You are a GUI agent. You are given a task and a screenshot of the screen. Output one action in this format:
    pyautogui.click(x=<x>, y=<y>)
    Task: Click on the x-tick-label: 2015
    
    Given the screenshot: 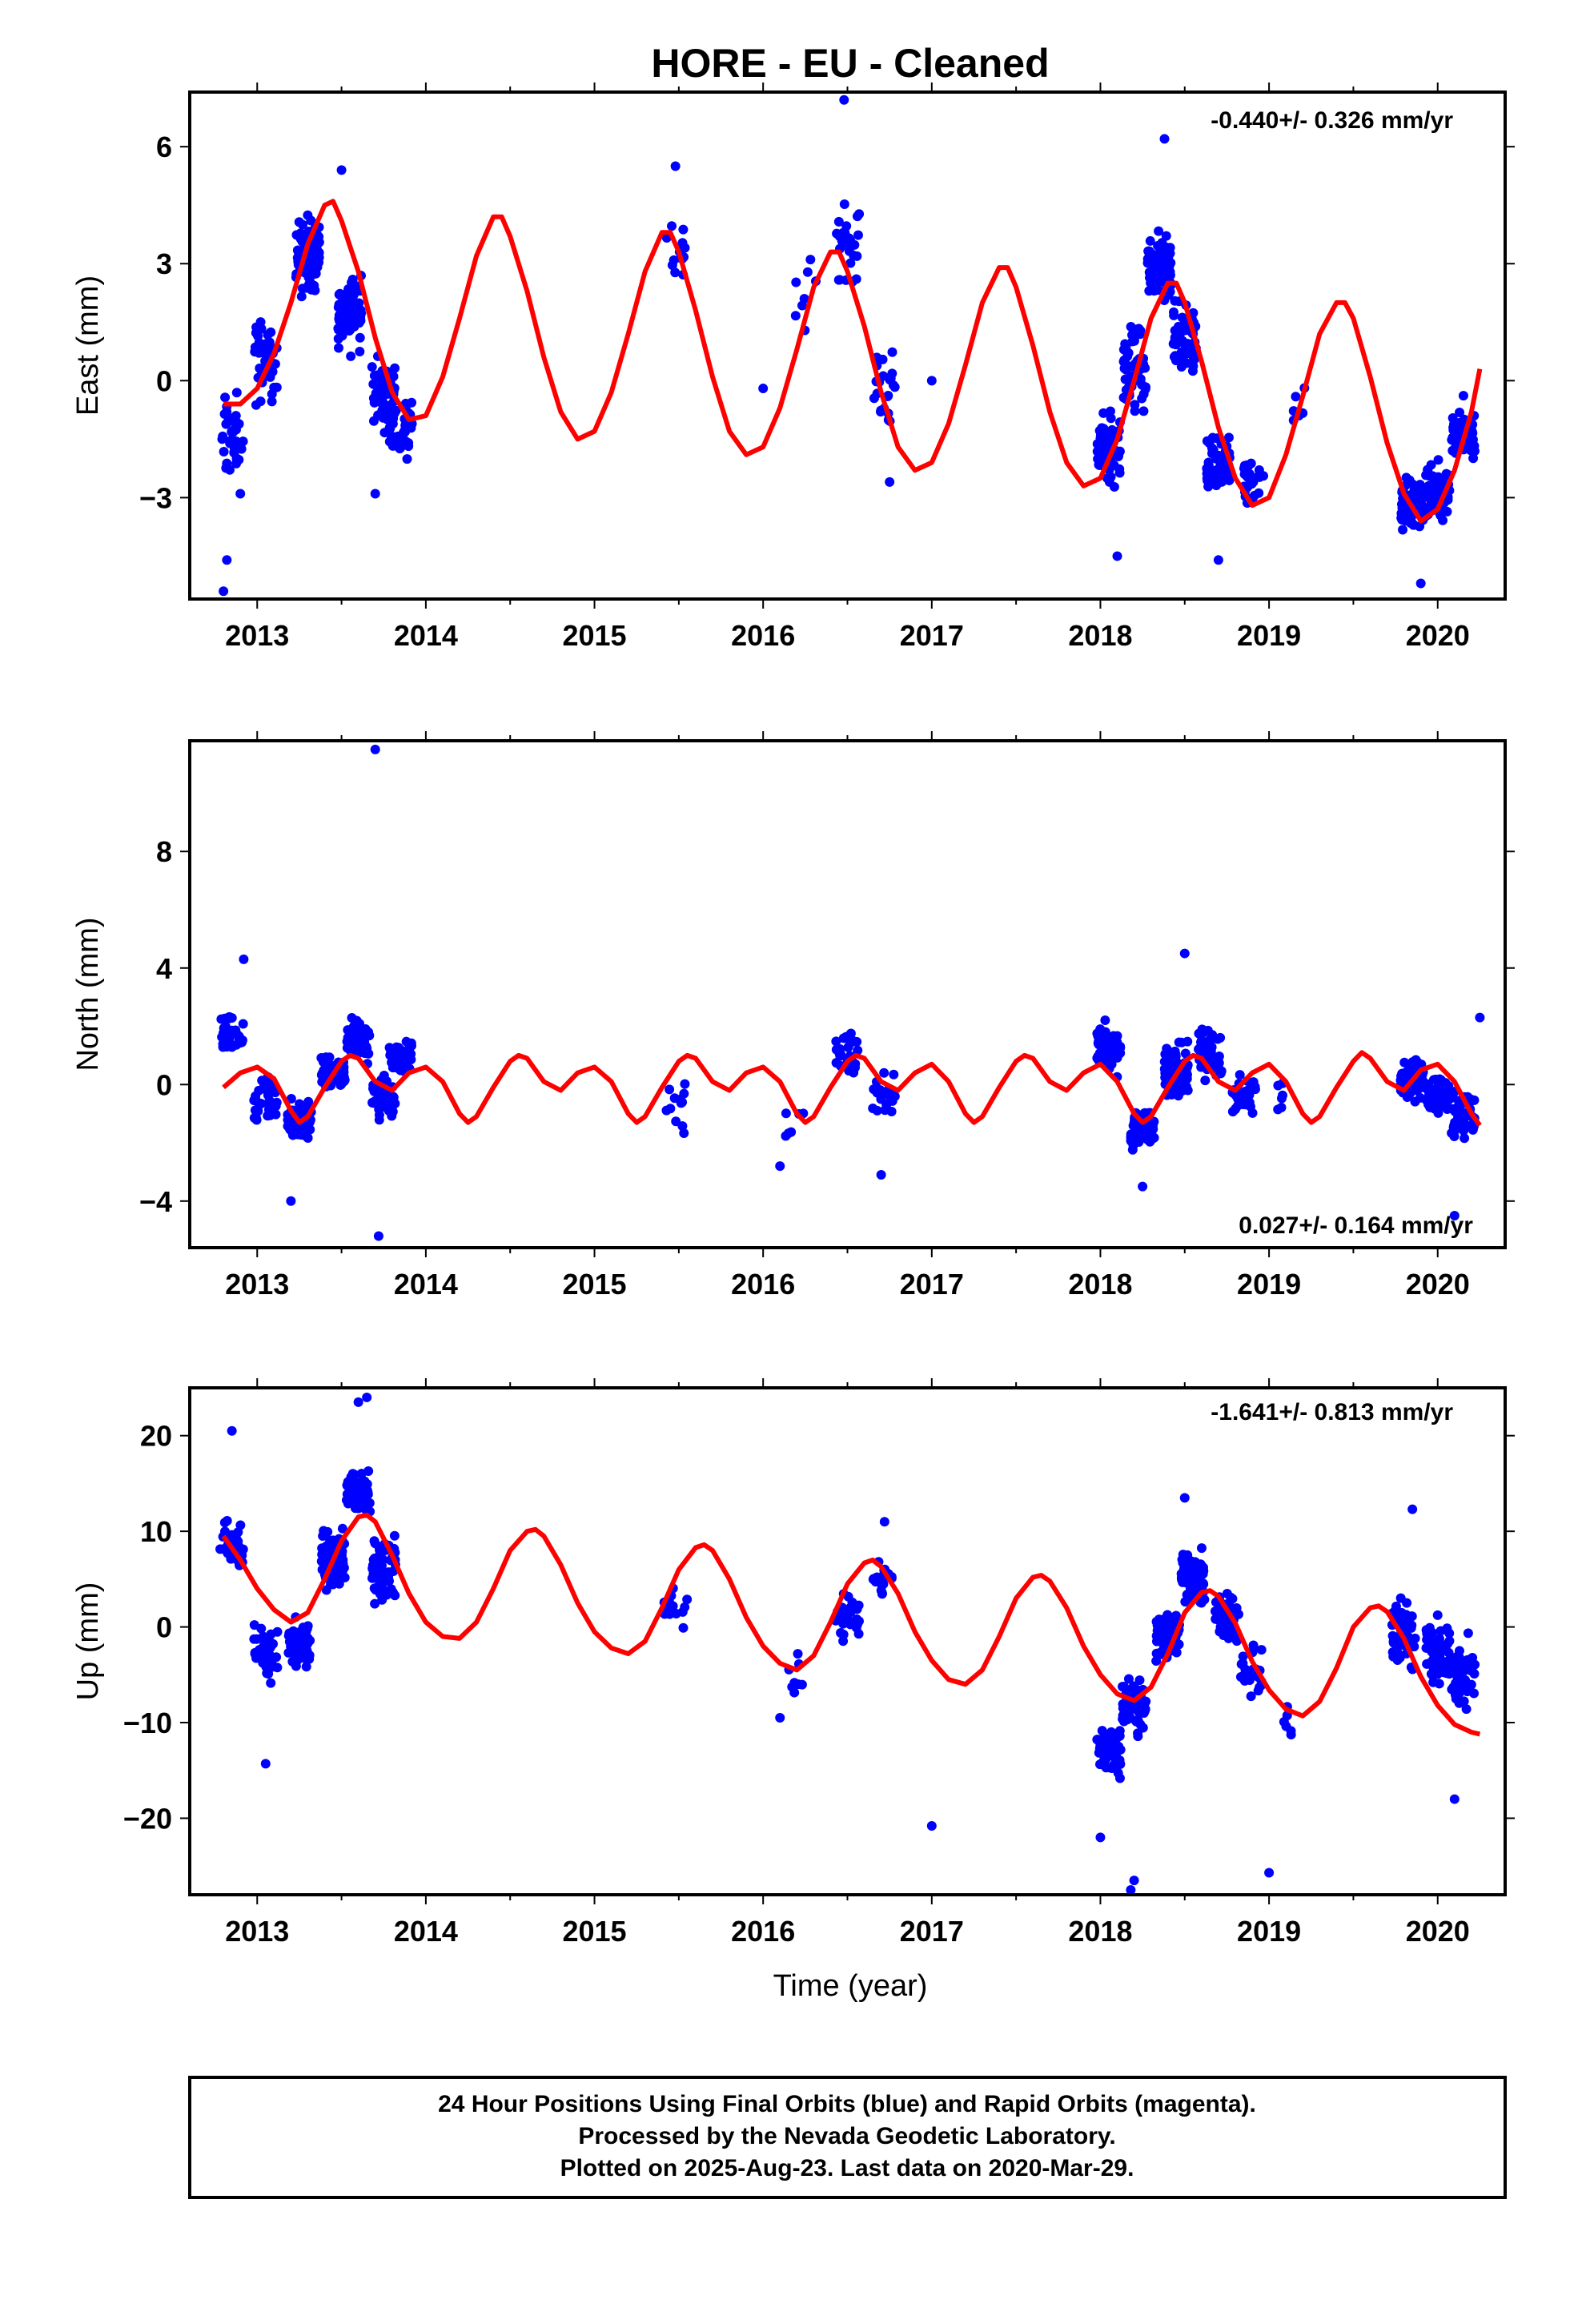 What is the action you would take?
    pyautogui.click(x=594, y=1931)
    